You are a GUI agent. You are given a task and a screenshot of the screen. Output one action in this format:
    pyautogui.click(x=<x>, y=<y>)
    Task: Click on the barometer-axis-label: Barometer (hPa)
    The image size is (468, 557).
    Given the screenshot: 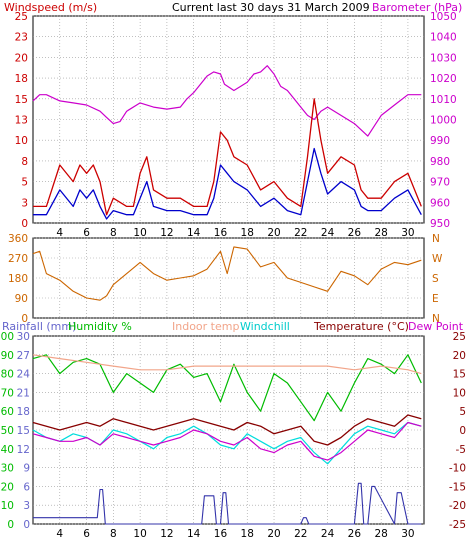 What is the action you would take?
    pyautogui.click(x=417, y=7)
    